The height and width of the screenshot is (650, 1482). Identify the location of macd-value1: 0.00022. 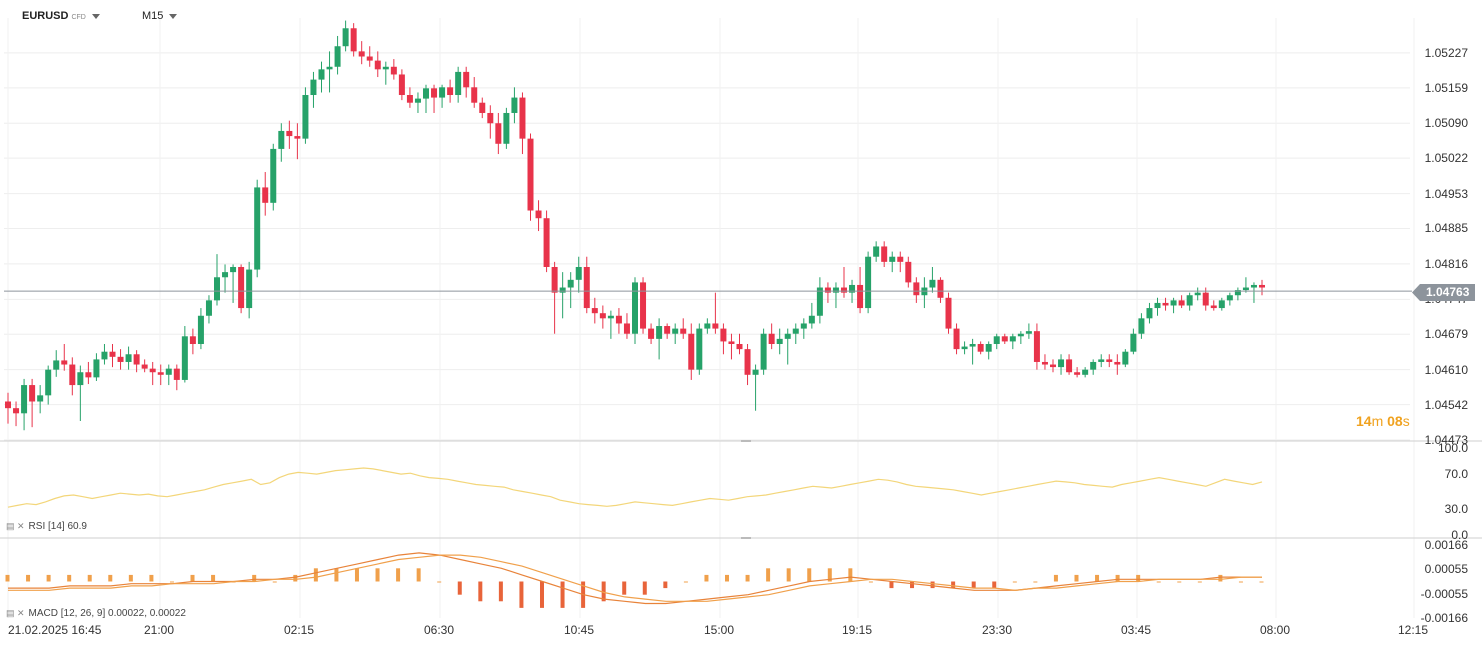
(126, 613).